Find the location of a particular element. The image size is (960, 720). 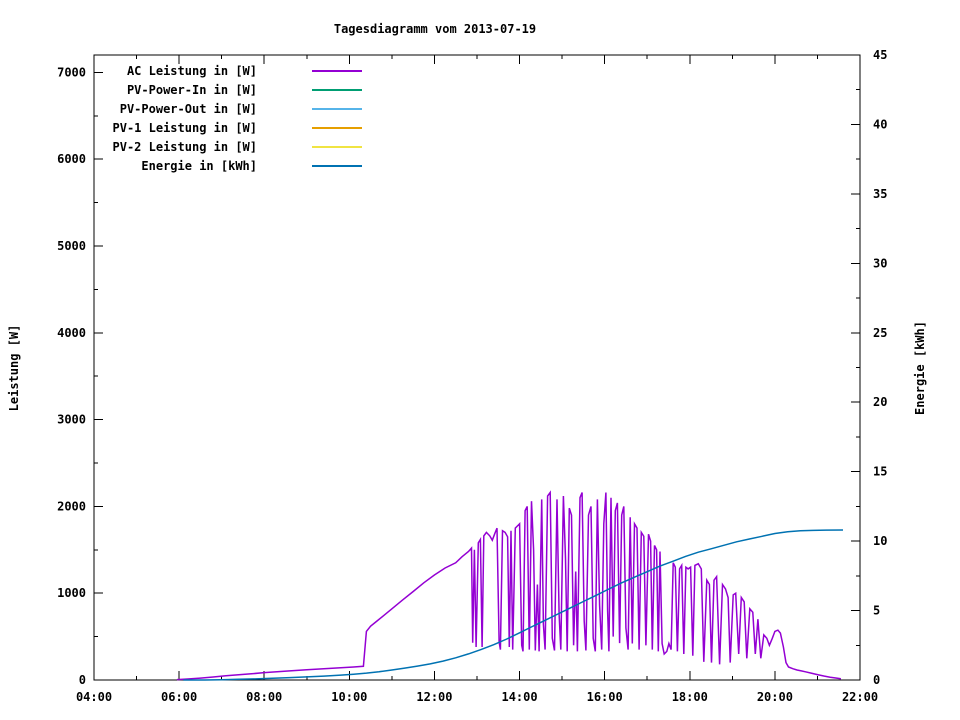

x-tick-label: 20:00 is located at coordinates (775, 697).